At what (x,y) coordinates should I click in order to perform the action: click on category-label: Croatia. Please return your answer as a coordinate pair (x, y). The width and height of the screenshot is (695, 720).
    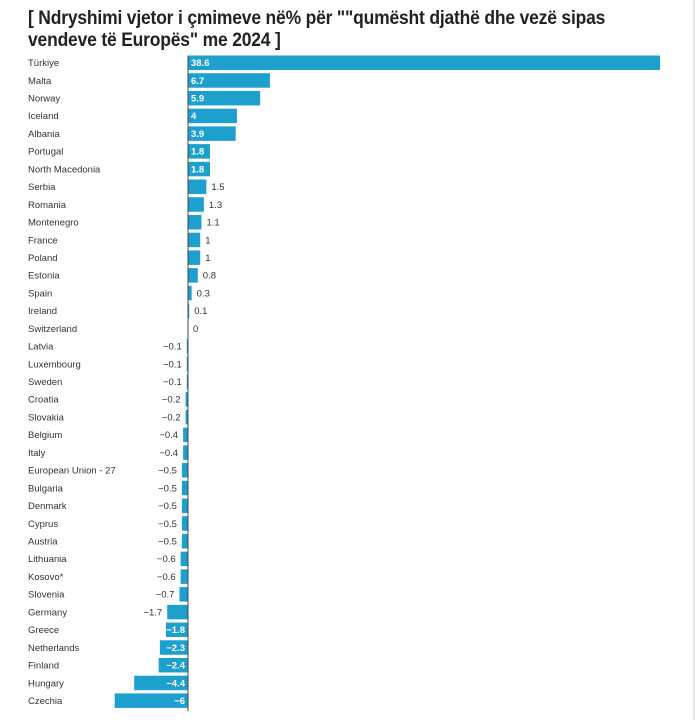
    Looking at the image, I should click on (43, 400).